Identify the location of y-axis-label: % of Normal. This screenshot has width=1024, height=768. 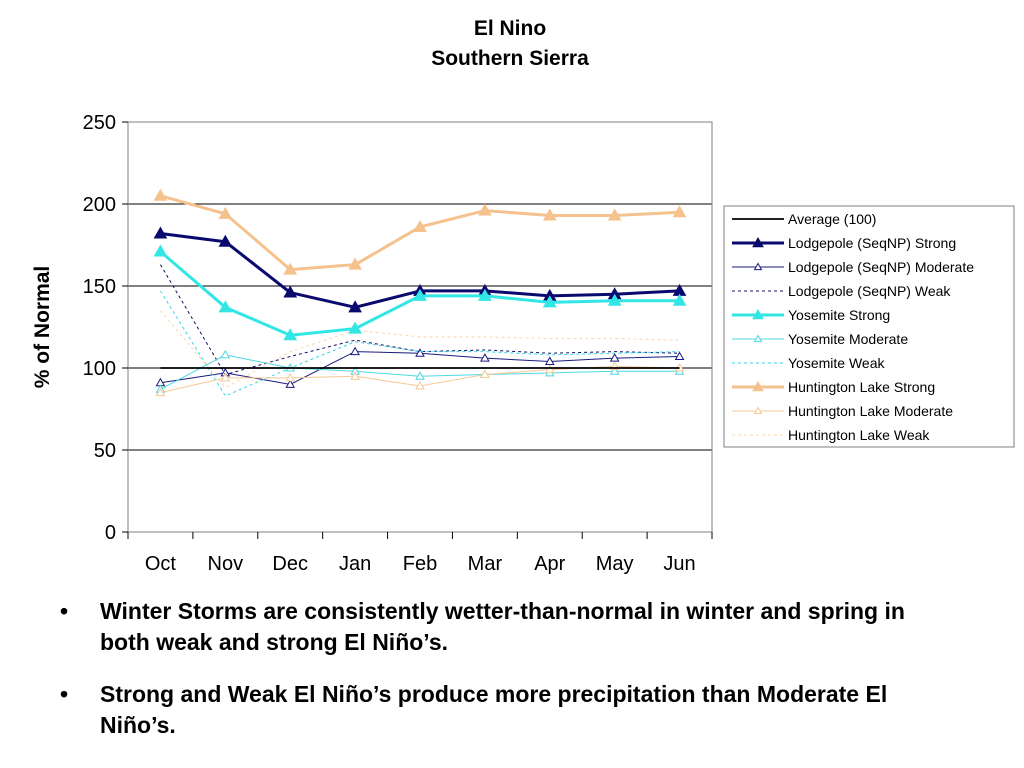
(42, 327).